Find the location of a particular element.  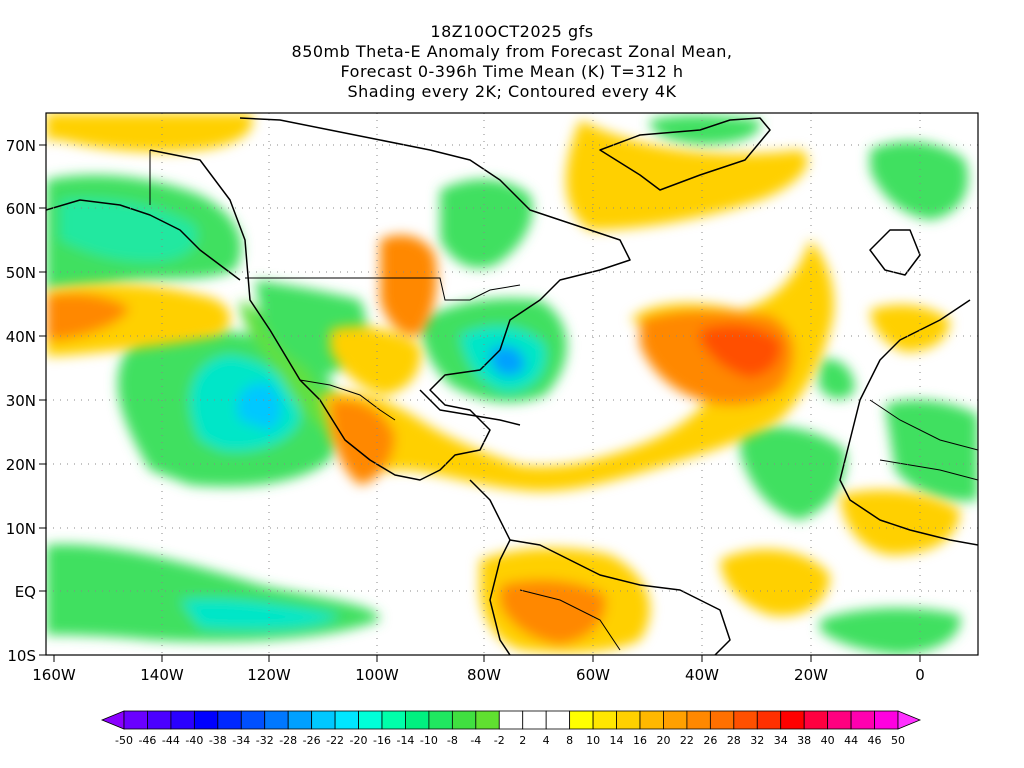

colorbar-label: -2 is located at coordinates (499, 740).